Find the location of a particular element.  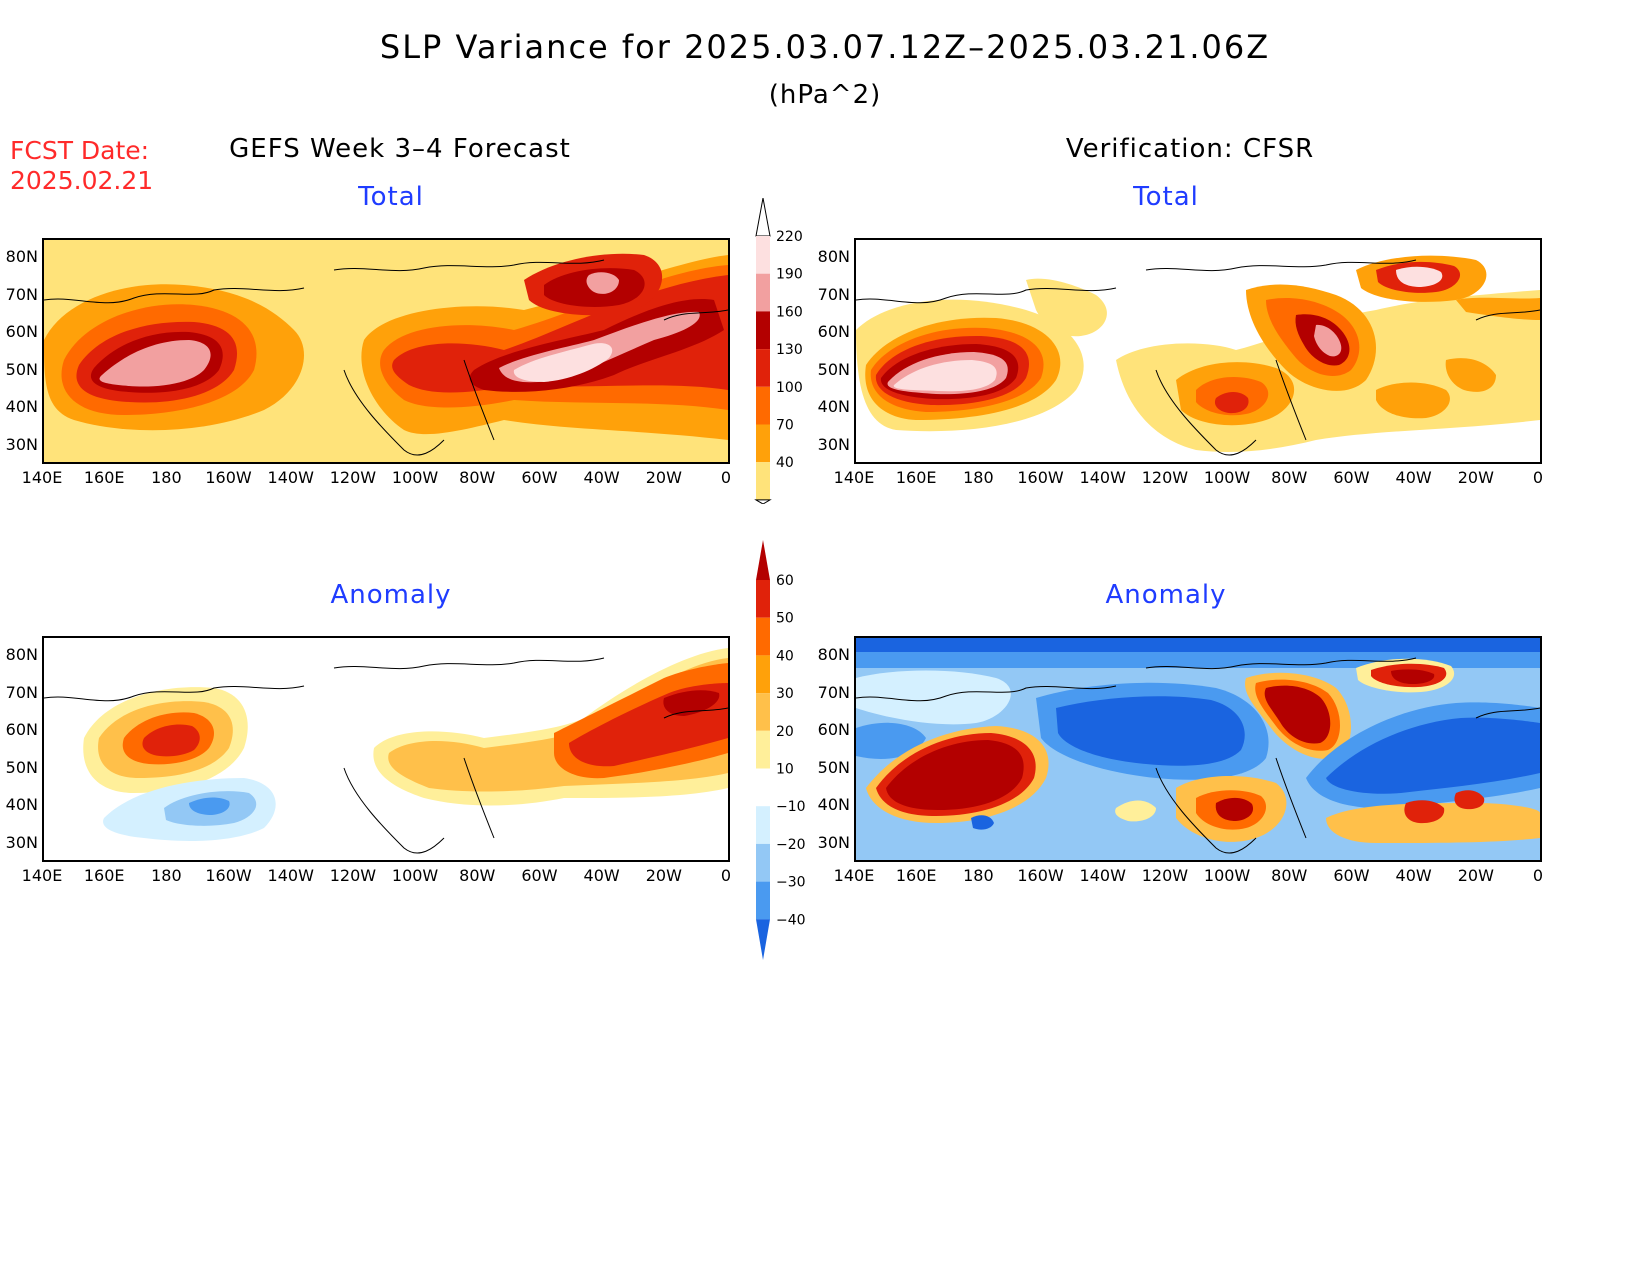

forecast-anomaly-lon-tick: 0 is located at coordinates (726, 875).